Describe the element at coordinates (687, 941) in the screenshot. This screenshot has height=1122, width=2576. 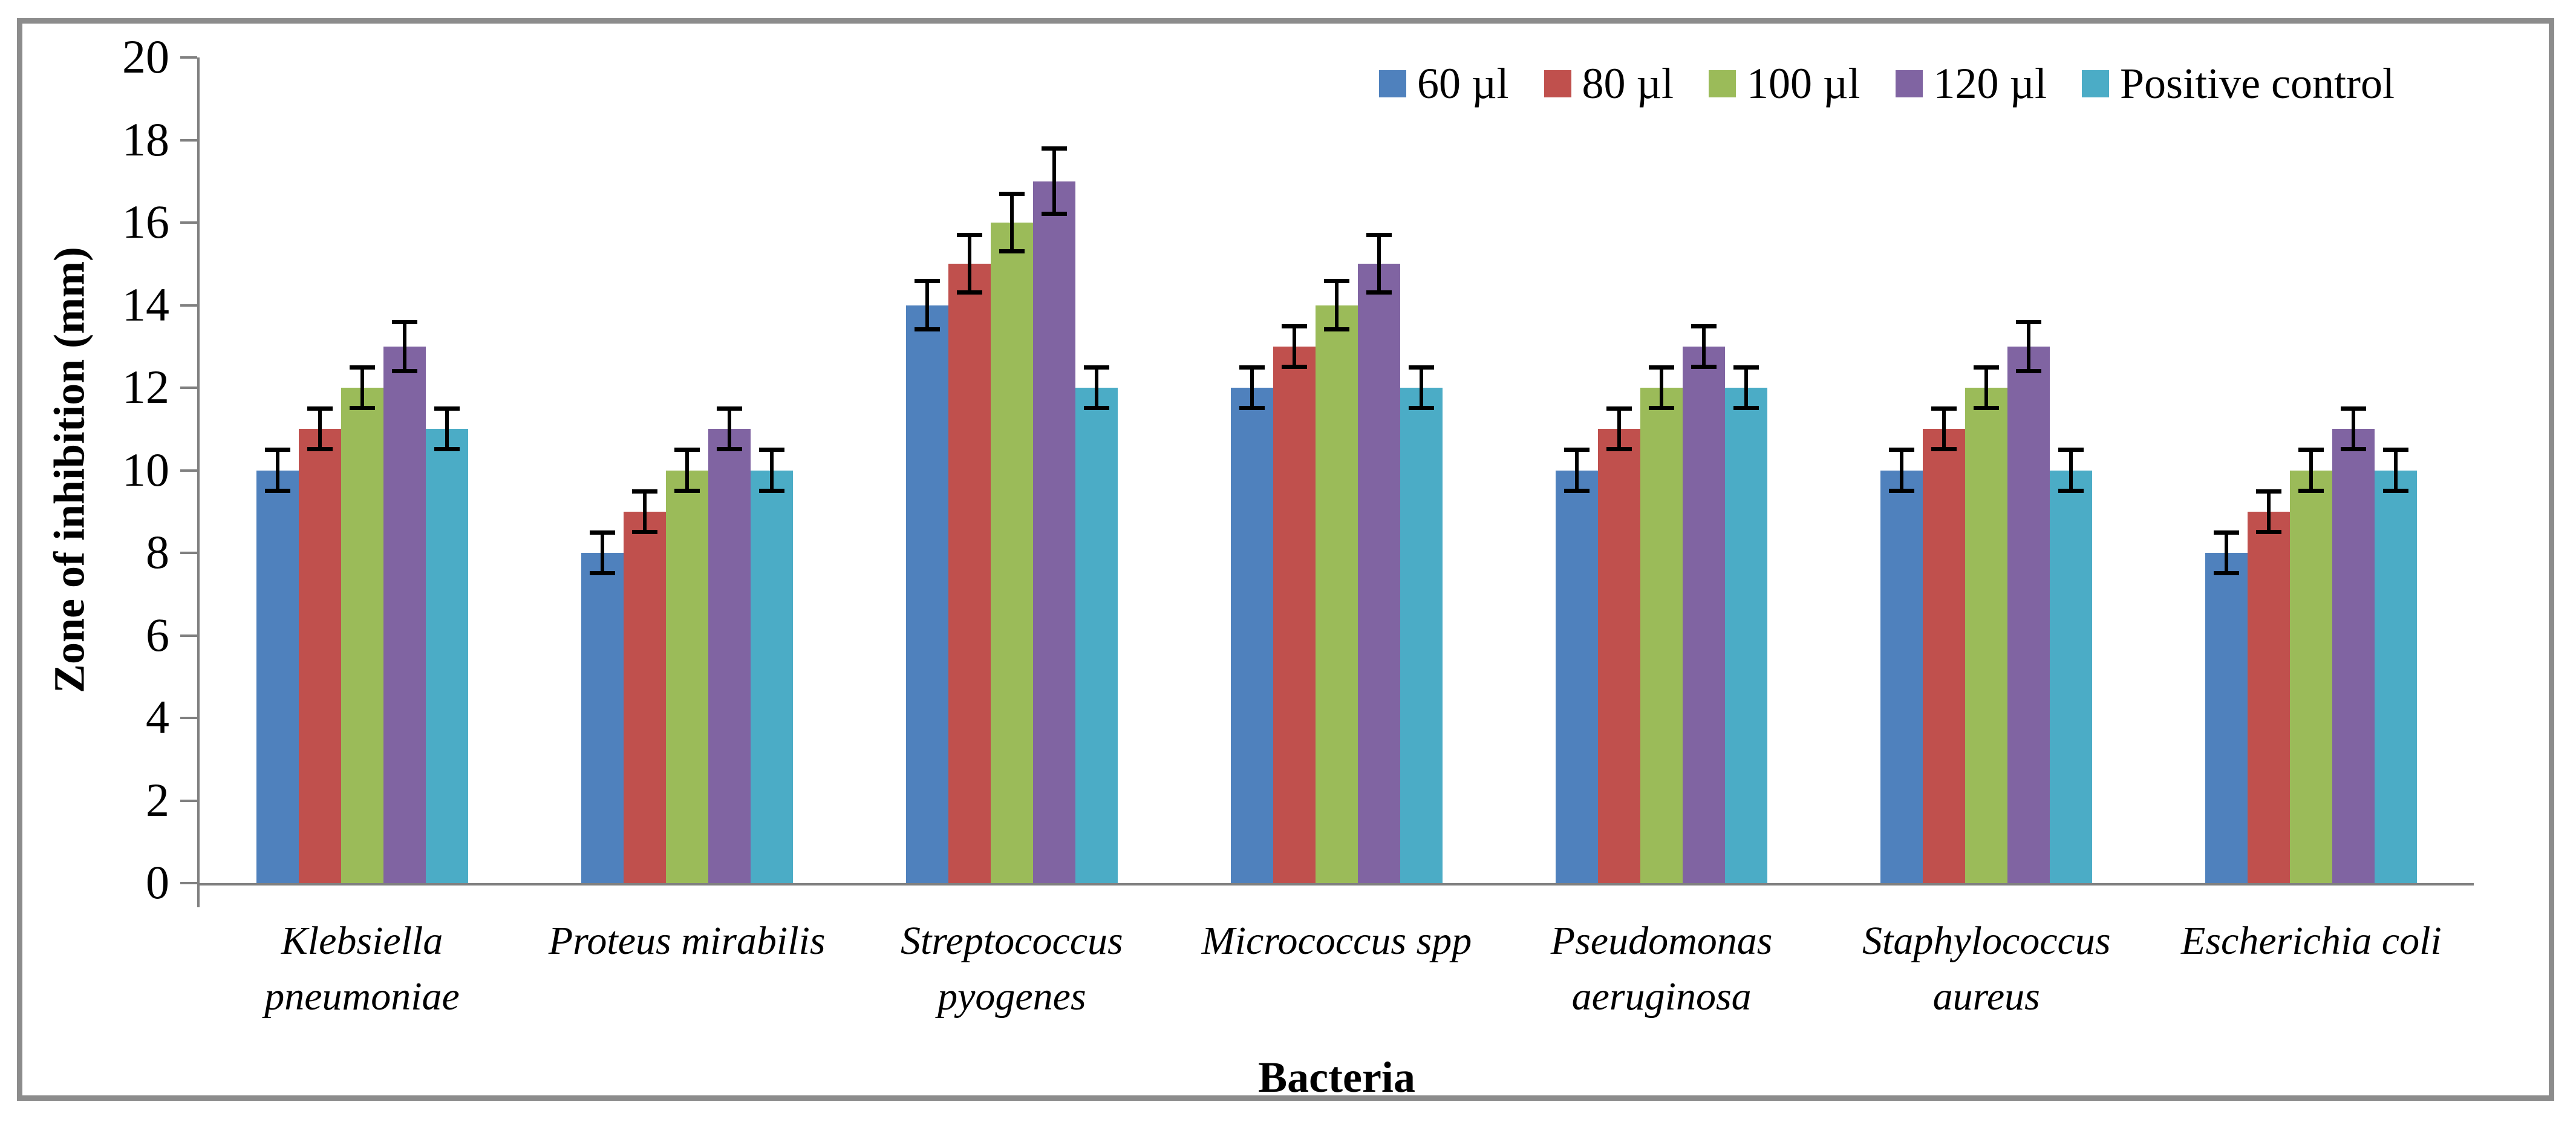
I see `category-label: Proteus mirabilis` at that location.